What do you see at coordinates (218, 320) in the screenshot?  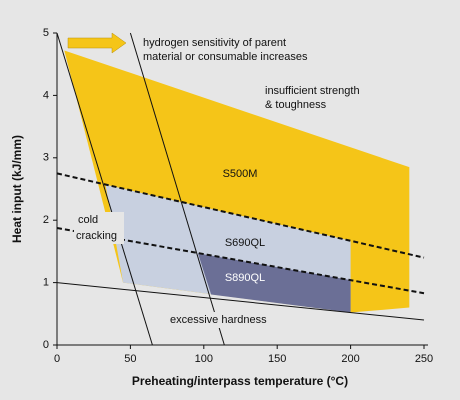 I see `annotation: excessive hardness` at bounding box center [218, 320].